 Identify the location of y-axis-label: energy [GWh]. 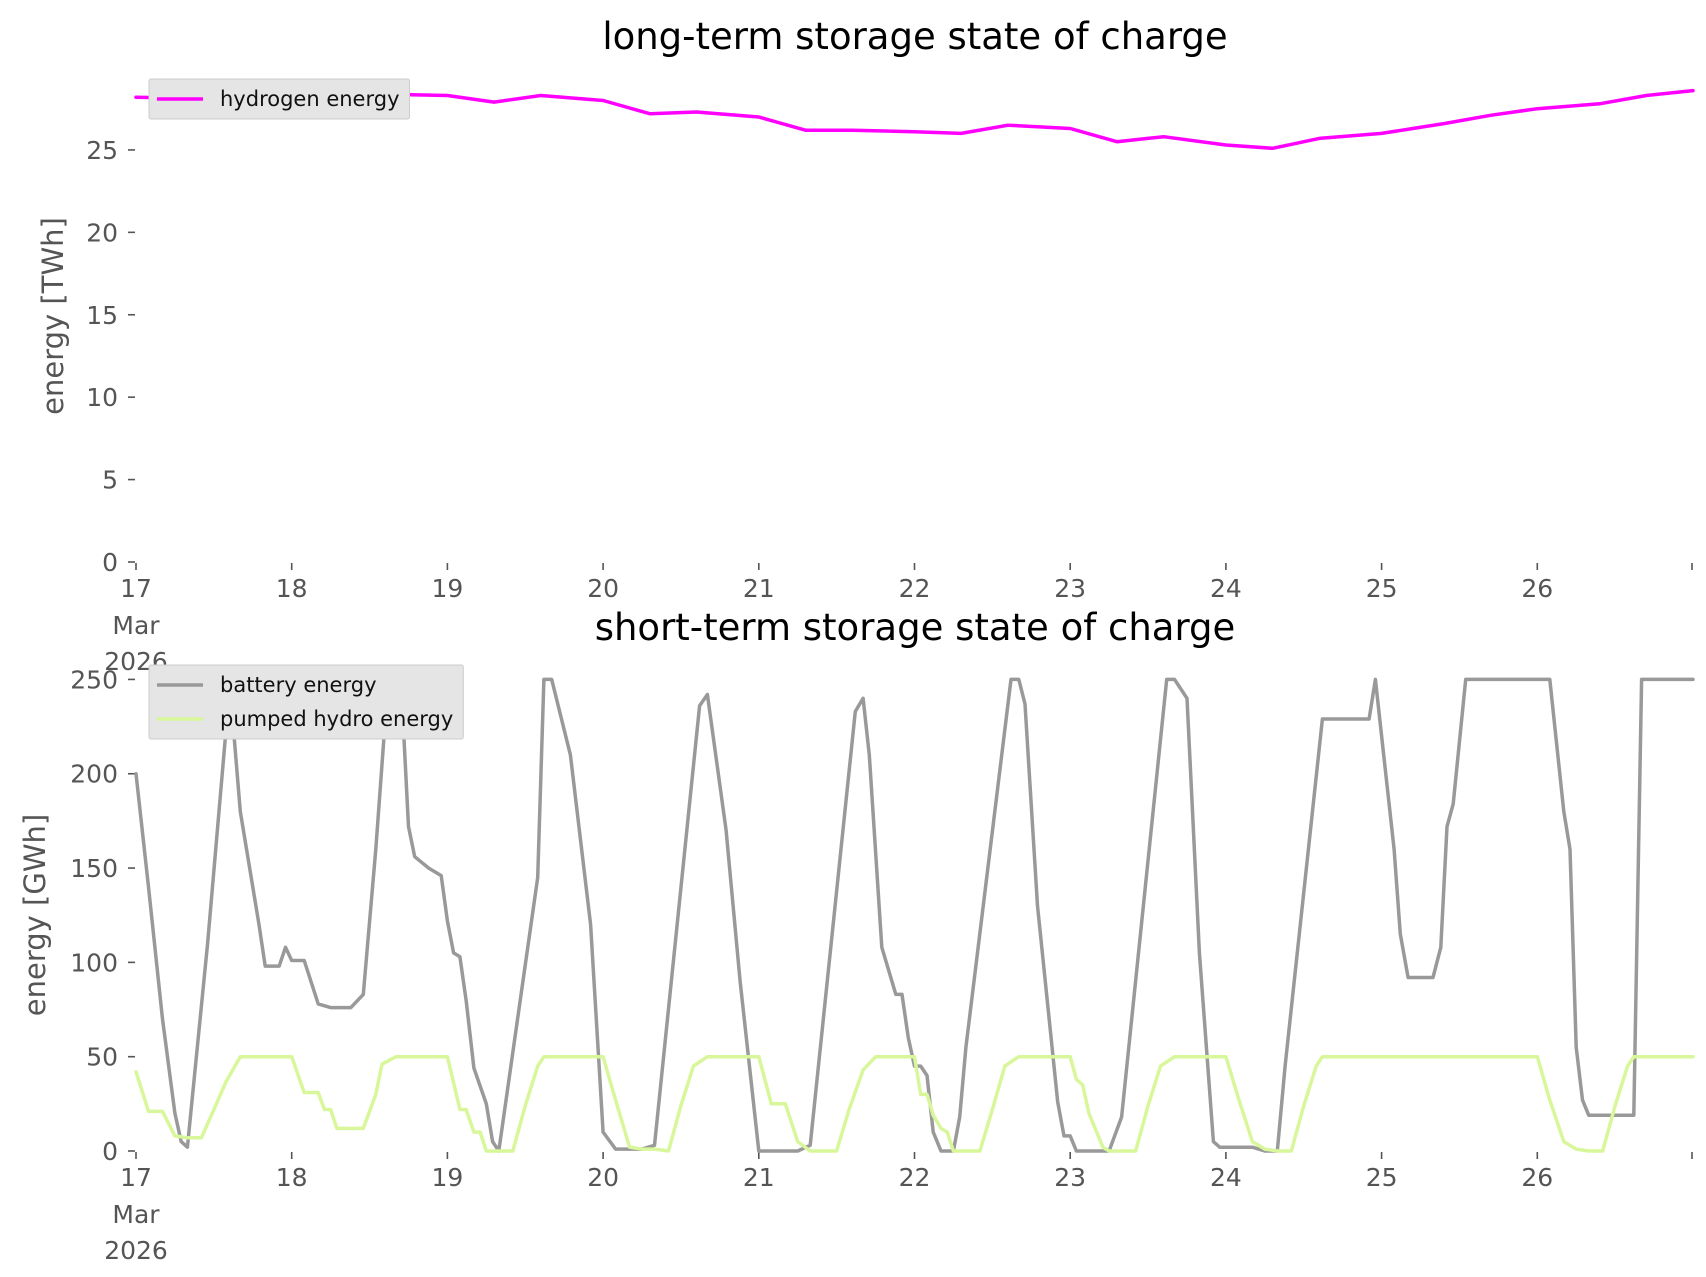
(35, 915).